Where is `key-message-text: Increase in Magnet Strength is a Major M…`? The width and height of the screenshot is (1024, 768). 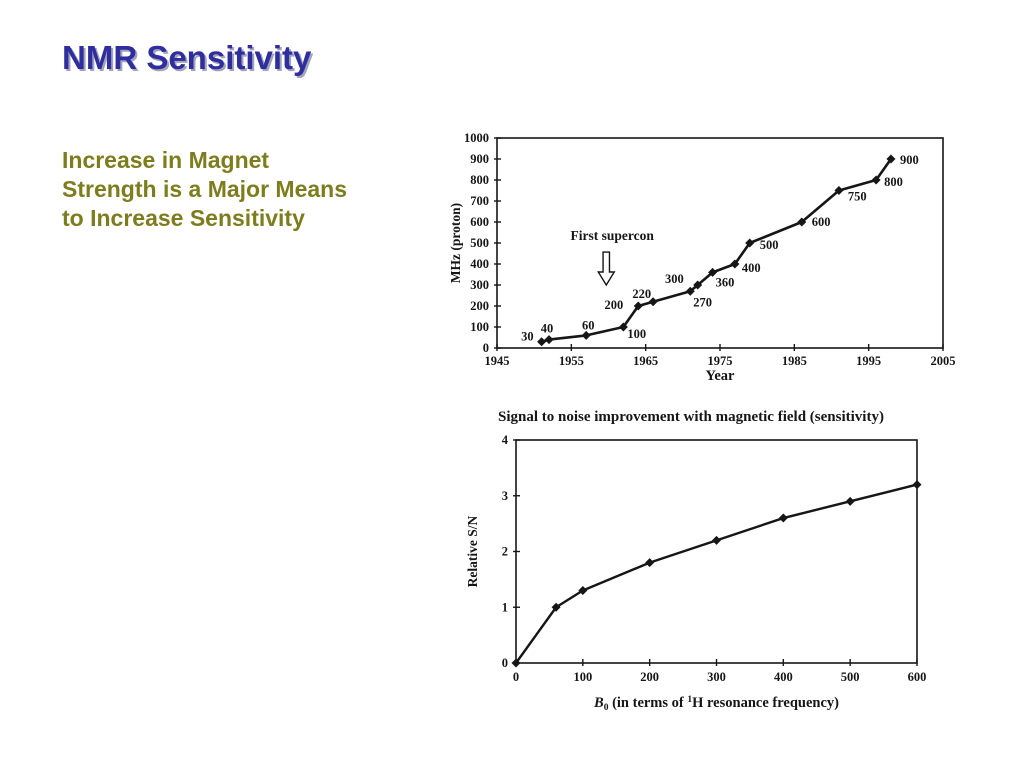
key-message-text: Increase in Magnet Strength is a Major M… is located at coordinates (205, 189).